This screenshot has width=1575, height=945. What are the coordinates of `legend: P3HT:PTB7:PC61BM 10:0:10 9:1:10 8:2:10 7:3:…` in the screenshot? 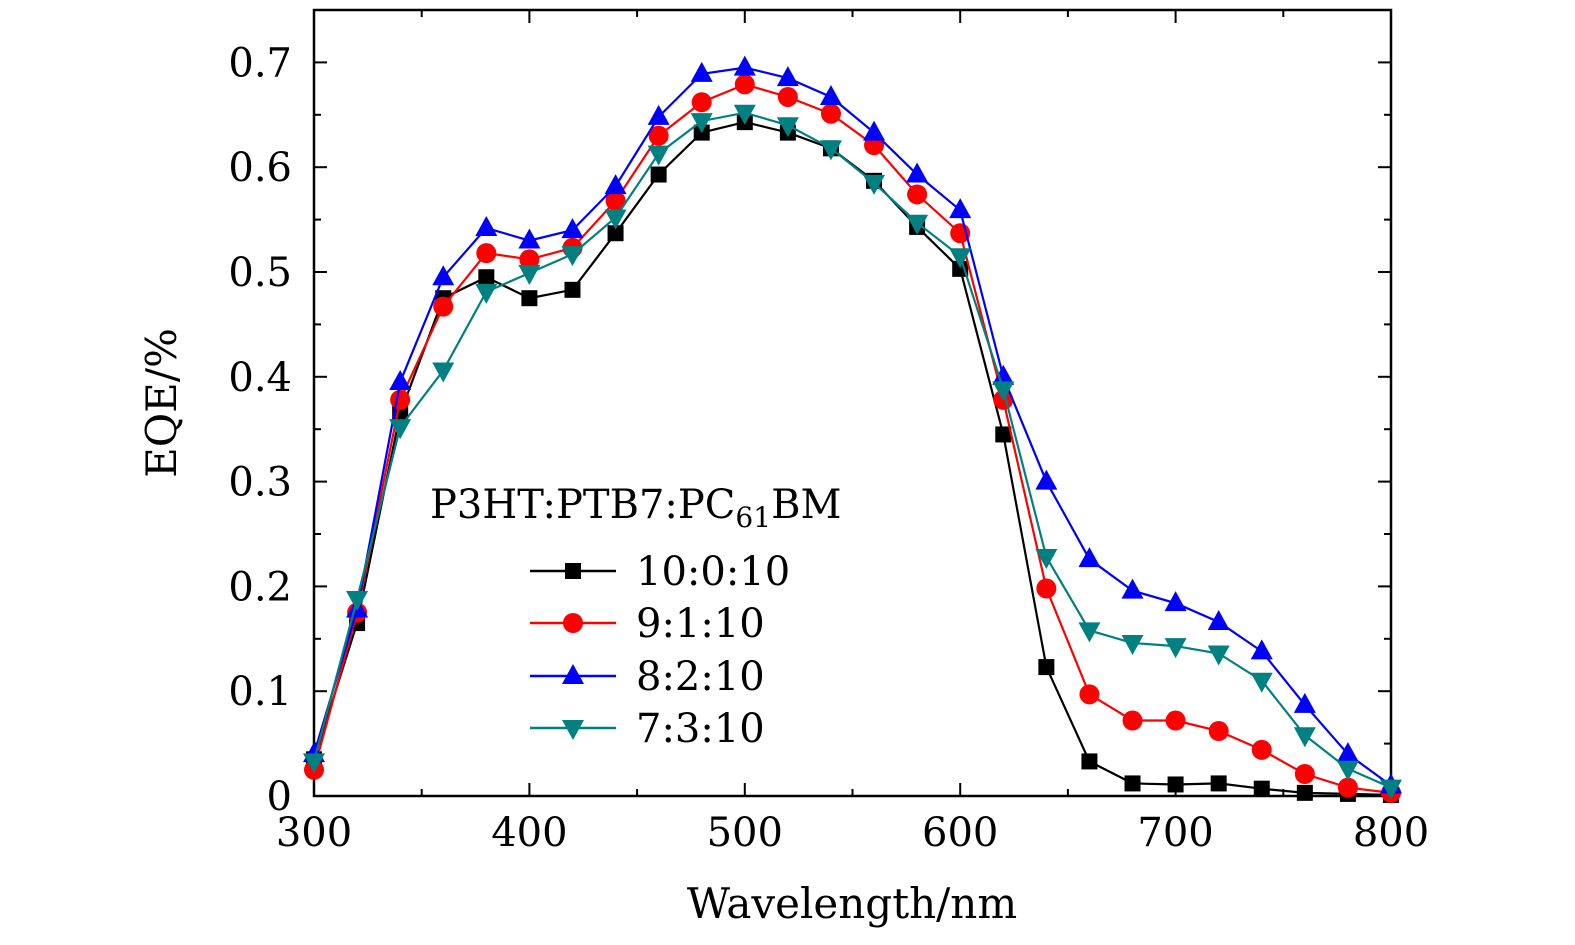 It's located at (635, 617).